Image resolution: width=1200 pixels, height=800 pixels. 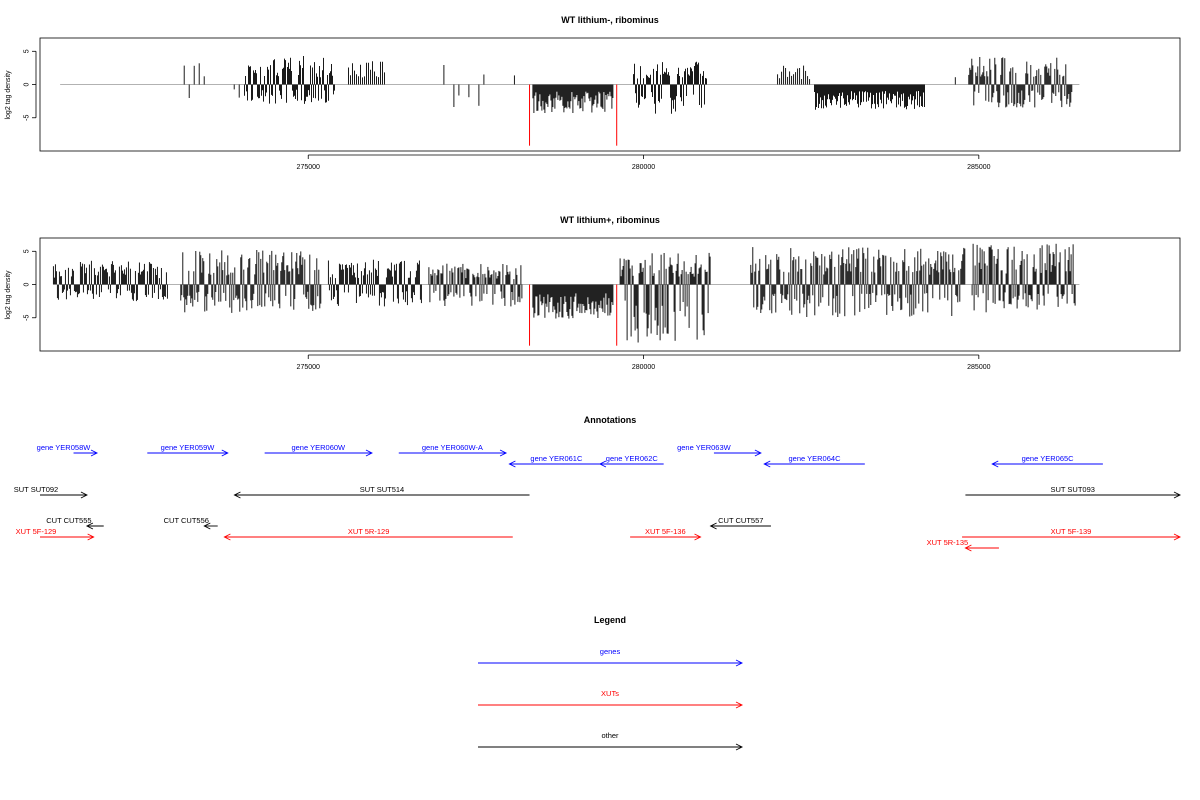 What do you see at coordinates (611, 741) in the screenshot?
I see `legend-entry: other` at bounding box center [611, 741].